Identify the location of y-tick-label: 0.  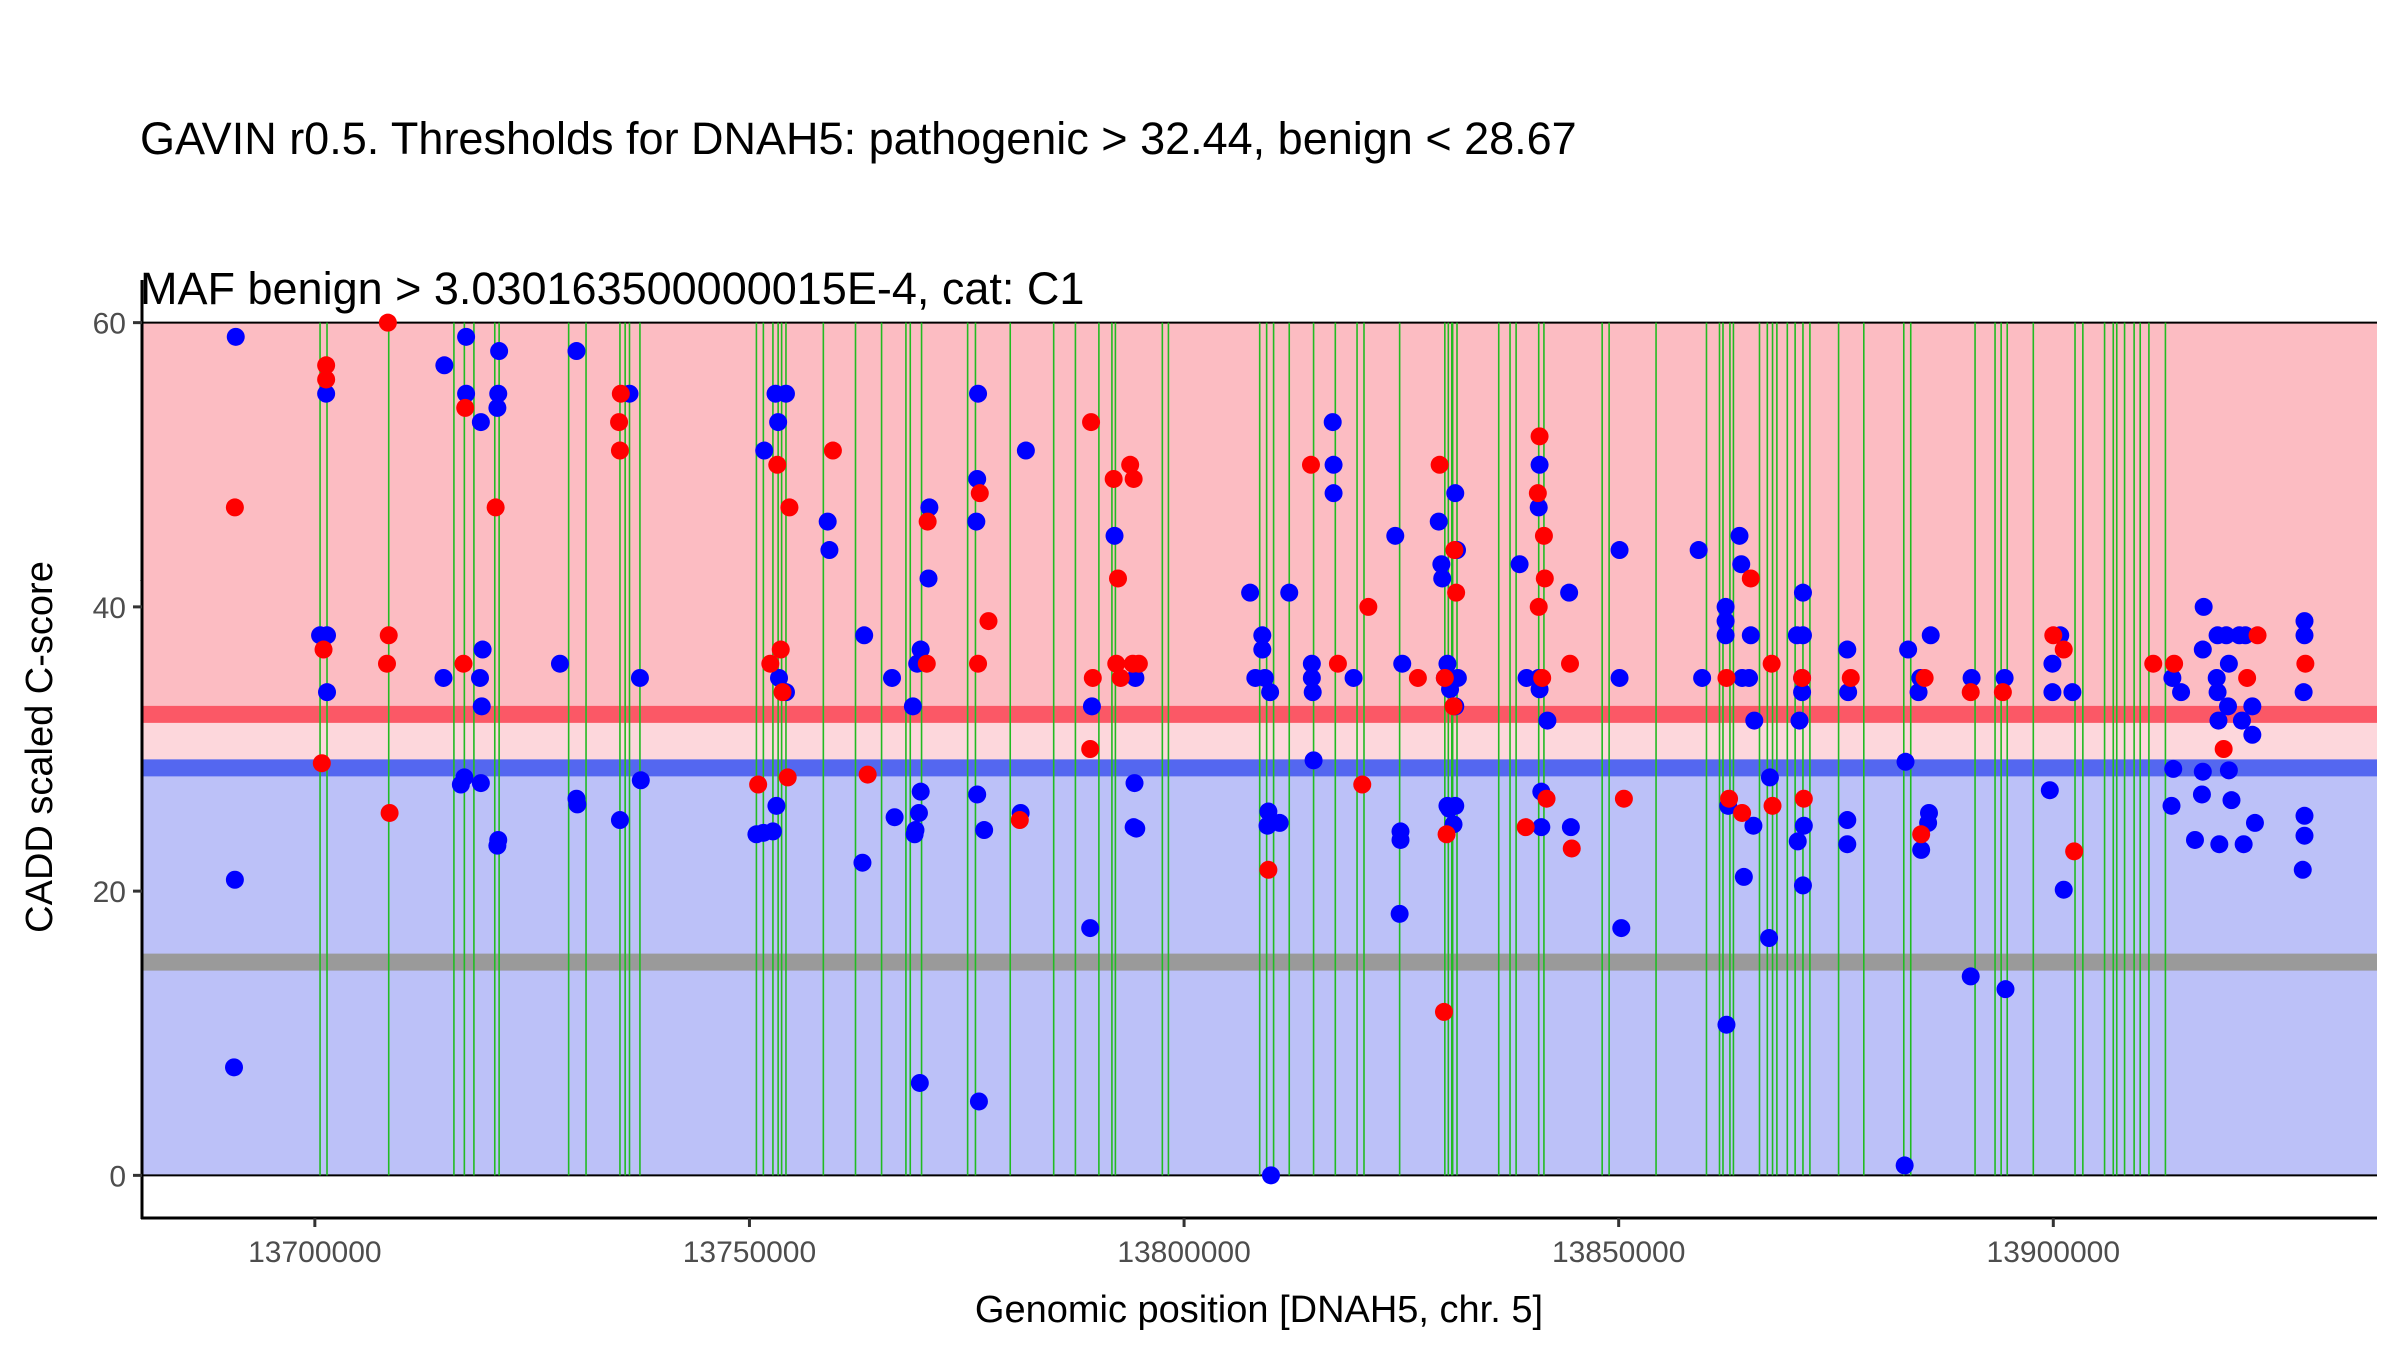
(117, 1176).